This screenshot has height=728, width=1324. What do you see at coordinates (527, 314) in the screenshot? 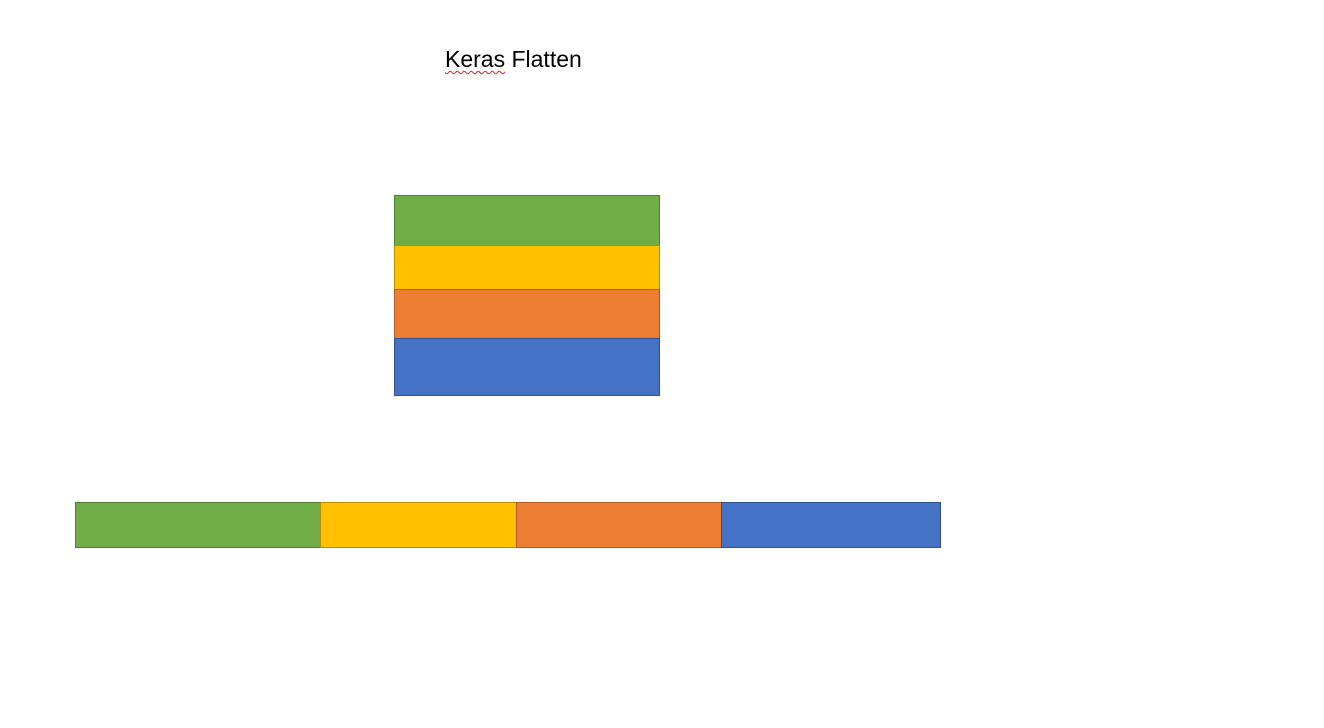
I see `stacked-row-orange` at bounding box center [527, 314].